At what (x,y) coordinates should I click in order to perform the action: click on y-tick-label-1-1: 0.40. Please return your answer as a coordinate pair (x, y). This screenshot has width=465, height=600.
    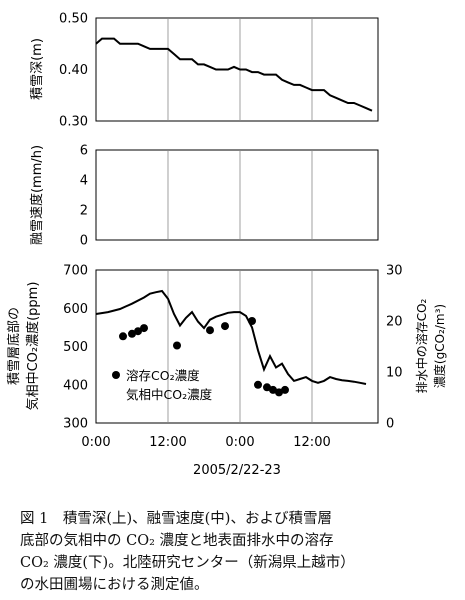
    Looking at the image, I should click on (73, 70).